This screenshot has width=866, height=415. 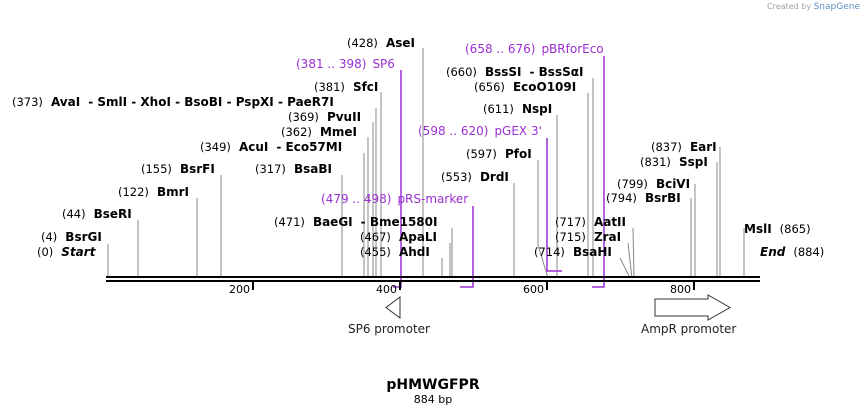 What do you see at coordinates (355, 222) in the screenshot?
I see `site-label-baegi: (471) BaeGI - Bme1580I` at bounding box center [355, 222].